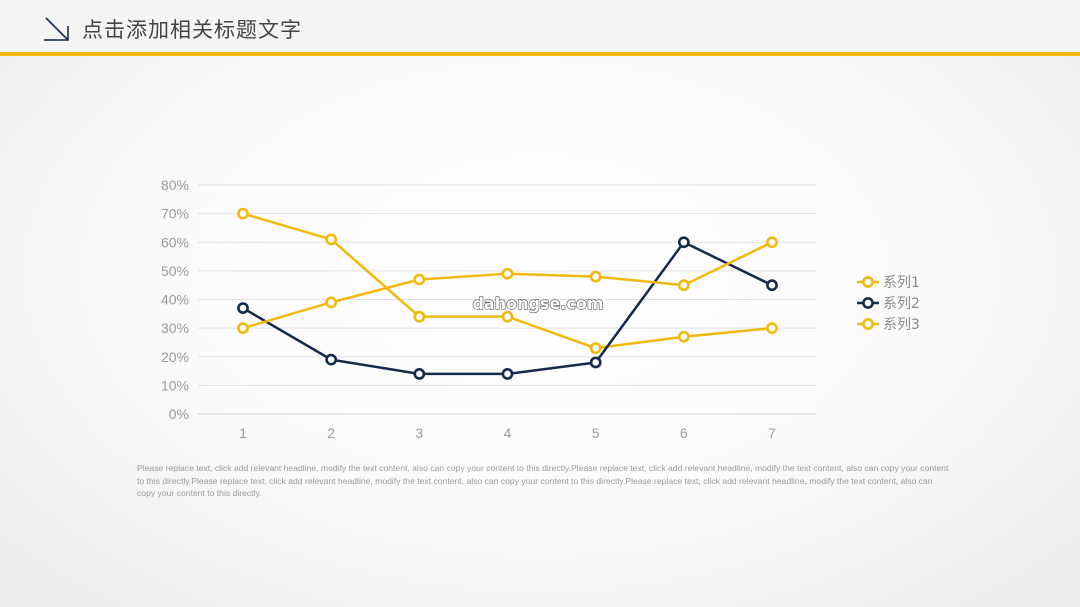 The height and width of the screenshot is (607, 1080). What do you see at coordinates (243, 433) in the screenshot?
I see `x-tick-label: 1` at bounding box center [243, 433].